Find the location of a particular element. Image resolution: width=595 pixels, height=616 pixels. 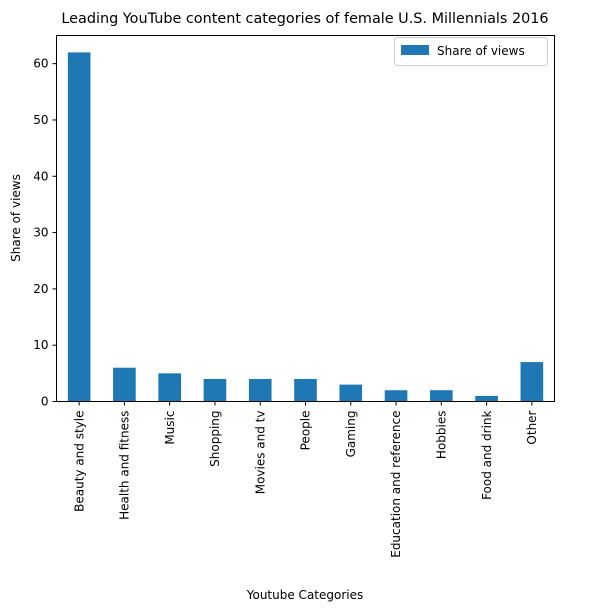

x-tick-label: Hobbies is located at coordinates (442, 435).